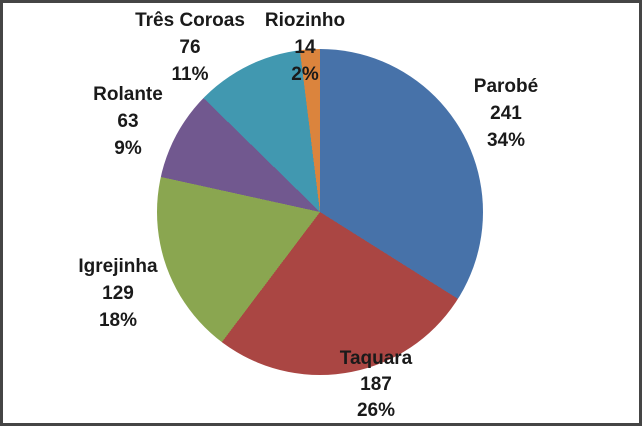  What do you see at coordinates (190, 20) in the screenshot?
I see `pie-label-tres-coroas-name: Três Coroas` at bounding box center [190, 20].